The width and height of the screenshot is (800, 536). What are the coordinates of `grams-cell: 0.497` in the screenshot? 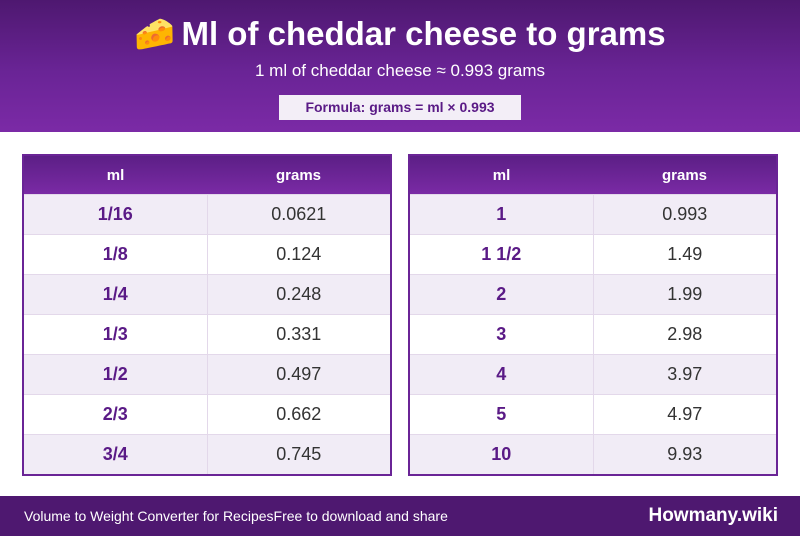 It's located at (299, 374).